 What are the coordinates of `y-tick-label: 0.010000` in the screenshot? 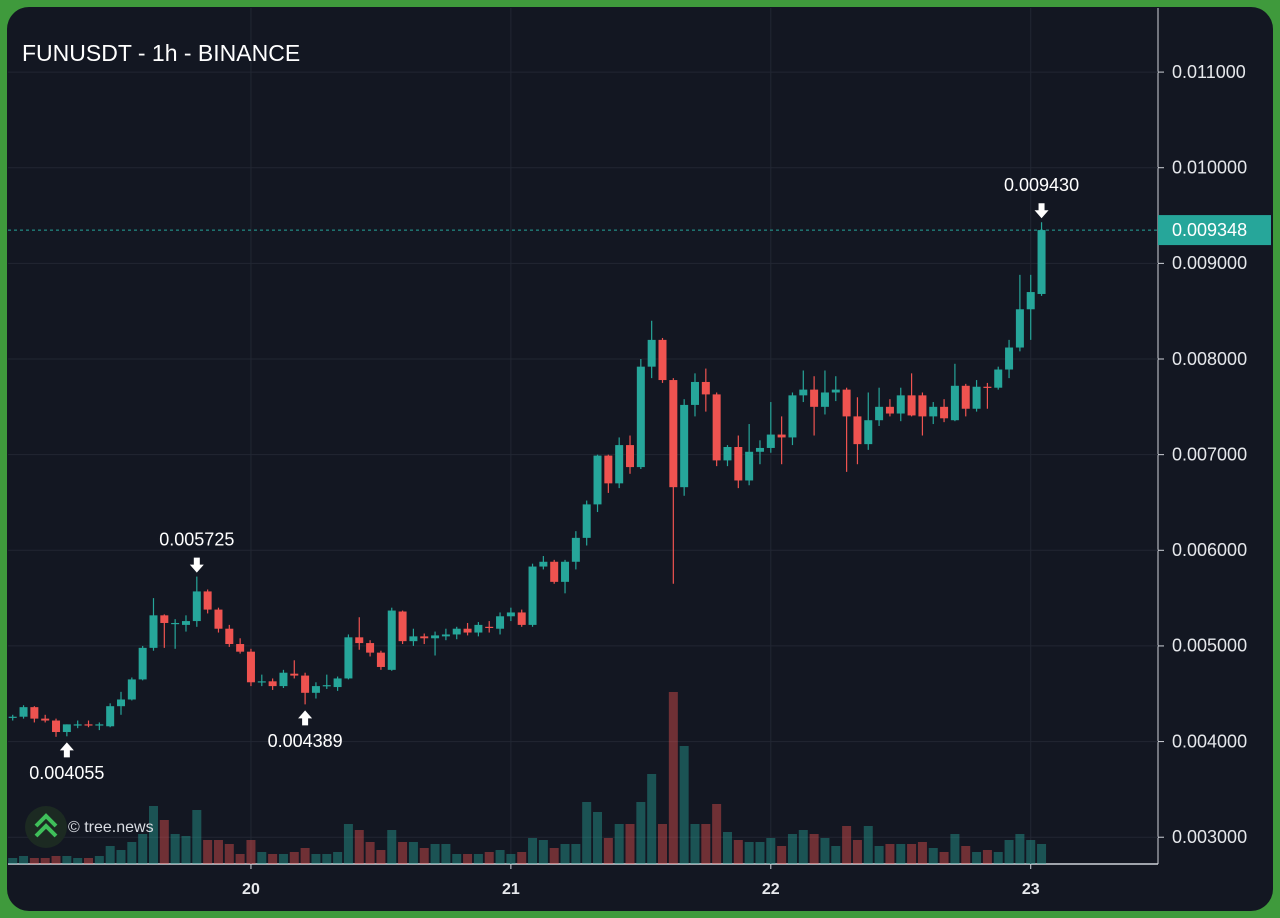 It's located at (1209, 167).